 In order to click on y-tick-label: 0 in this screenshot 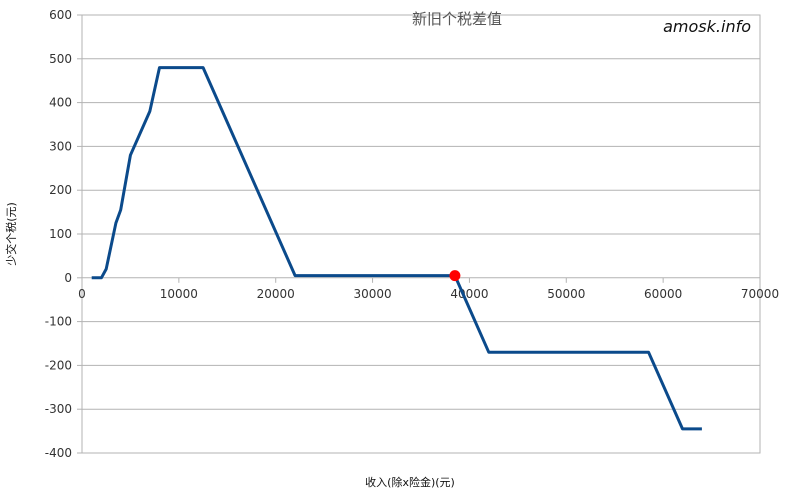, I will do `click(68, 278)`.